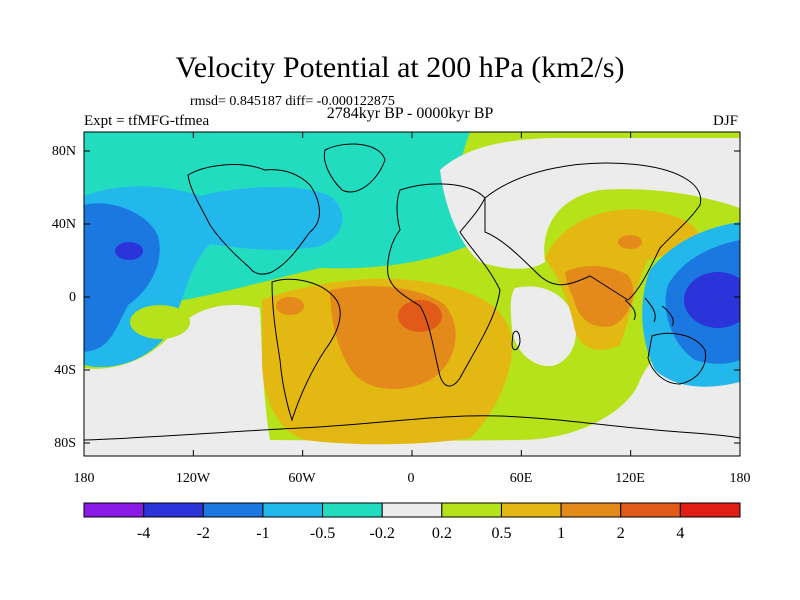 The height and width of the screenshot is (600, 800). What do you see at coordinates (411, 478) in the screenshot?
I see `lon-tick-label: 0` at bounding box center [411, 478].